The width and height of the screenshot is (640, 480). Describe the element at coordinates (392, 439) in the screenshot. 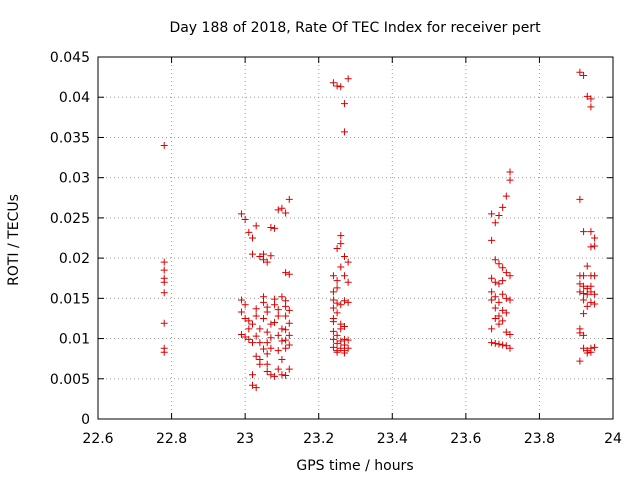

I see `x-tick-label: 23.4` at that location.